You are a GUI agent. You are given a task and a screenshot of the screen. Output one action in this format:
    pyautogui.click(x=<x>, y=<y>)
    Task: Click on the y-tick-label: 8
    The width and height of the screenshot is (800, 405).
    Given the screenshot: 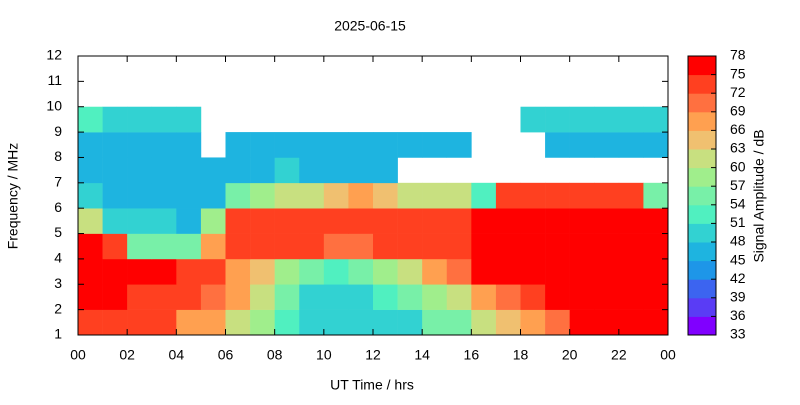 What is the action you would take?
    pyautogui.click(x=58, y=156)
    